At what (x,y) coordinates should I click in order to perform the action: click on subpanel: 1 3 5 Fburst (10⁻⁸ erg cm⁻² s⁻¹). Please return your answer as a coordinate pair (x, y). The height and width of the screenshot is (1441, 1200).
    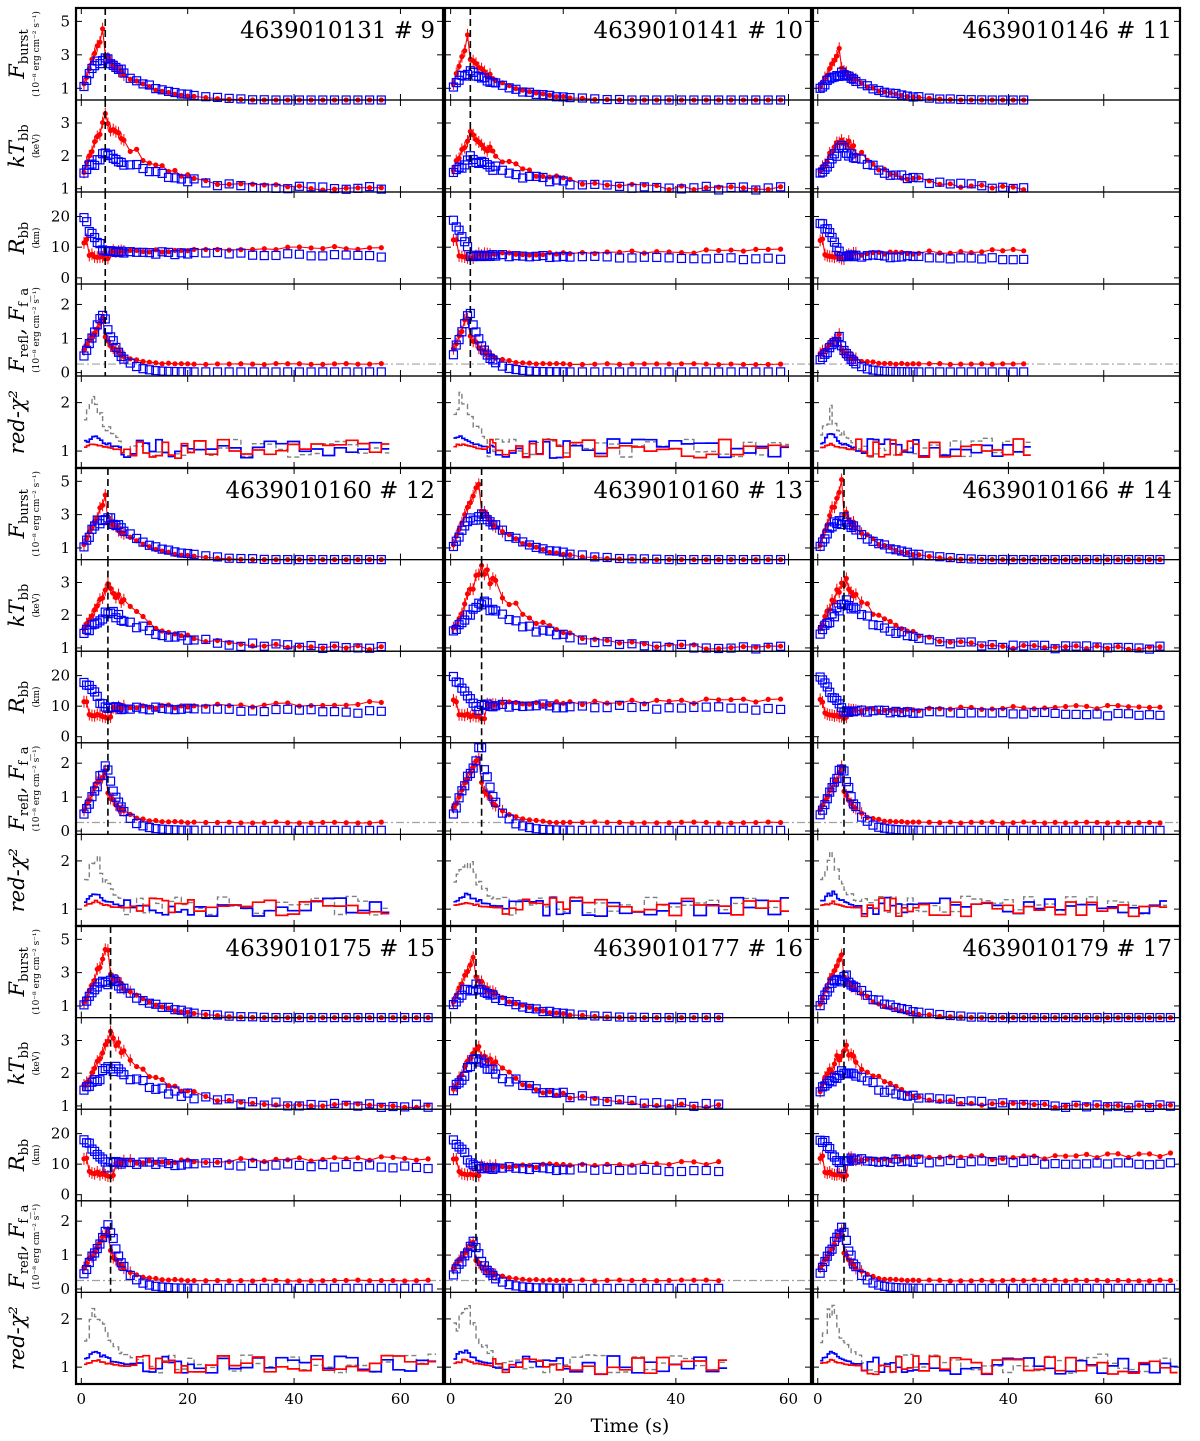
    Looking at the image, I should click on (224, 56).